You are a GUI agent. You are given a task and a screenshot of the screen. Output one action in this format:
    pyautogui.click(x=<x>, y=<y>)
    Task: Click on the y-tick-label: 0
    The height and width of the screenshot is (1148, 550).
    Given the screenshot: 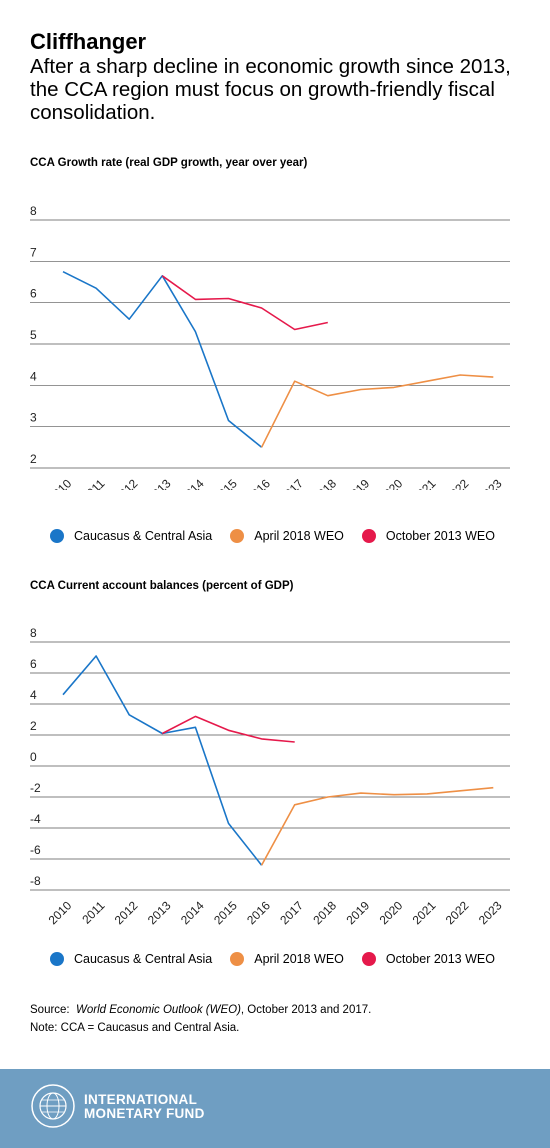 What is the action you would take?
    pyautogui.click(x=33, y=757)
    